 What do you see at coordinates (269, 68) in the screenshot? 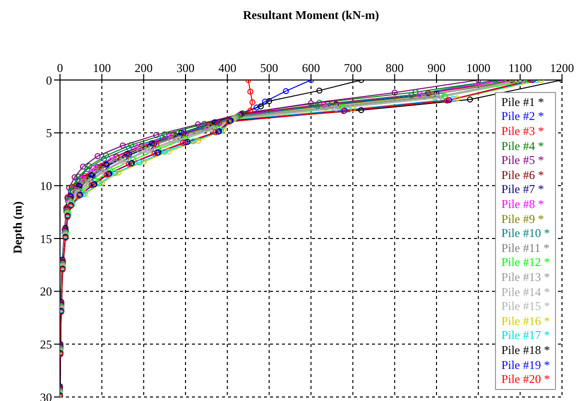
I see `x-tick-label: 500` at bounding box center [269, 68].